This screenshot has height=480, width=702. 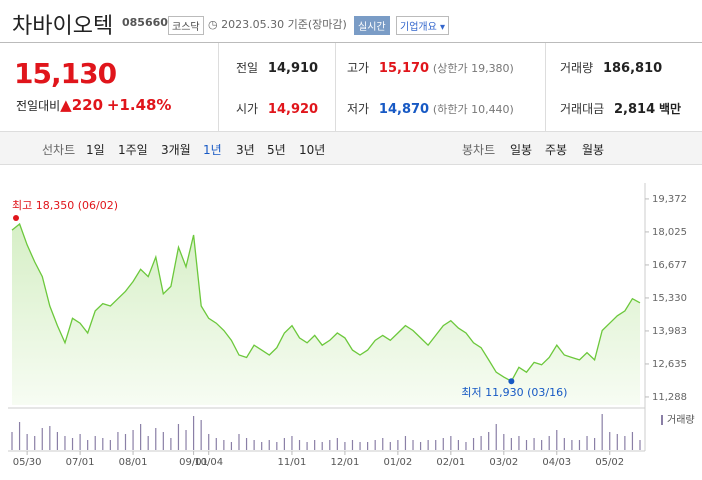 What do you see at coordinates (545, 87) in the screenshot?
I see `separator` at bounding box center [545, 87].